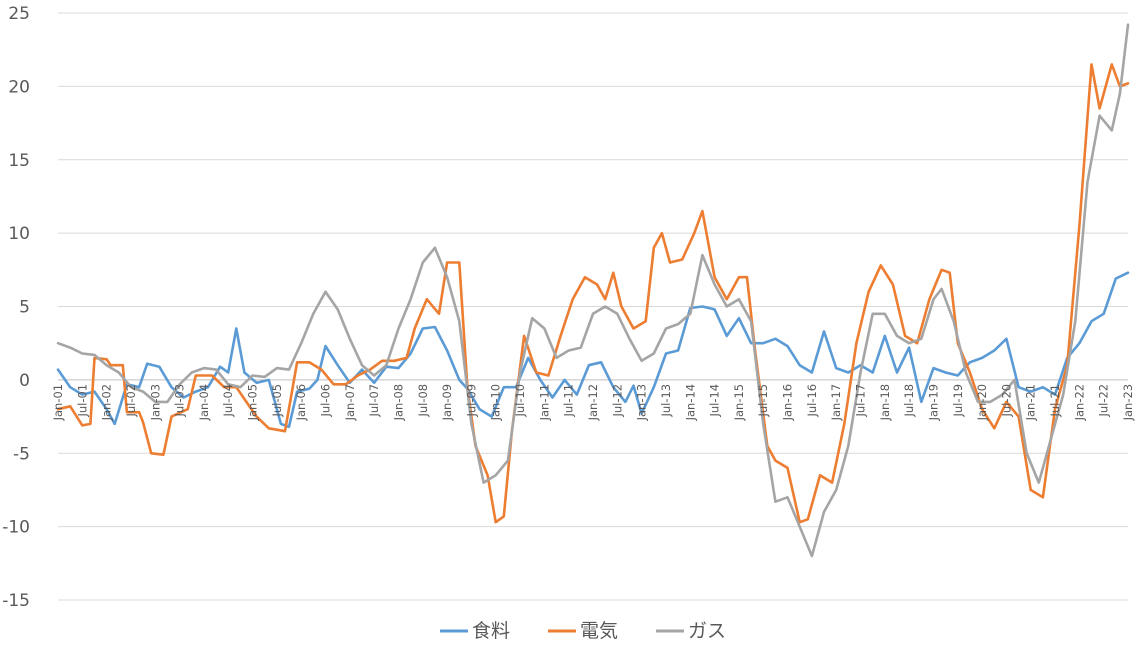 The height and width of the screenshot is (651, 1143). I want to click on x-tick-label: Jan-02, so click(107, 403).